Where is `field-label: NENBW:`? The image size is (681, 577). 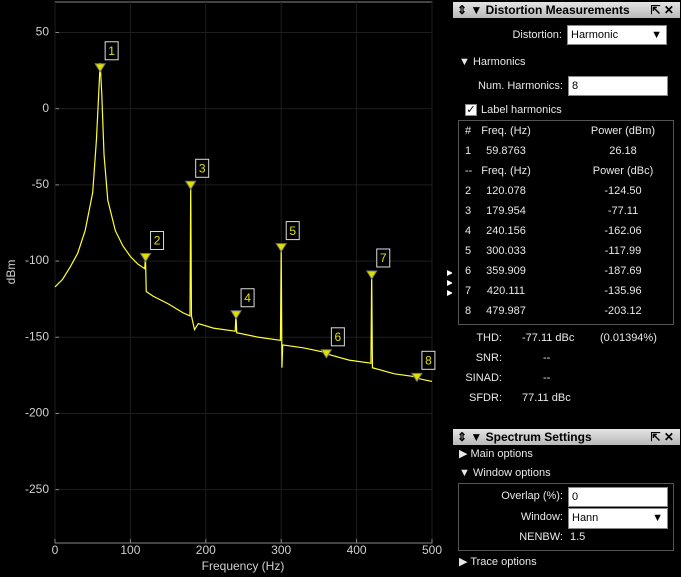
field-label: NENBW: is located at coordinates (511, 537).